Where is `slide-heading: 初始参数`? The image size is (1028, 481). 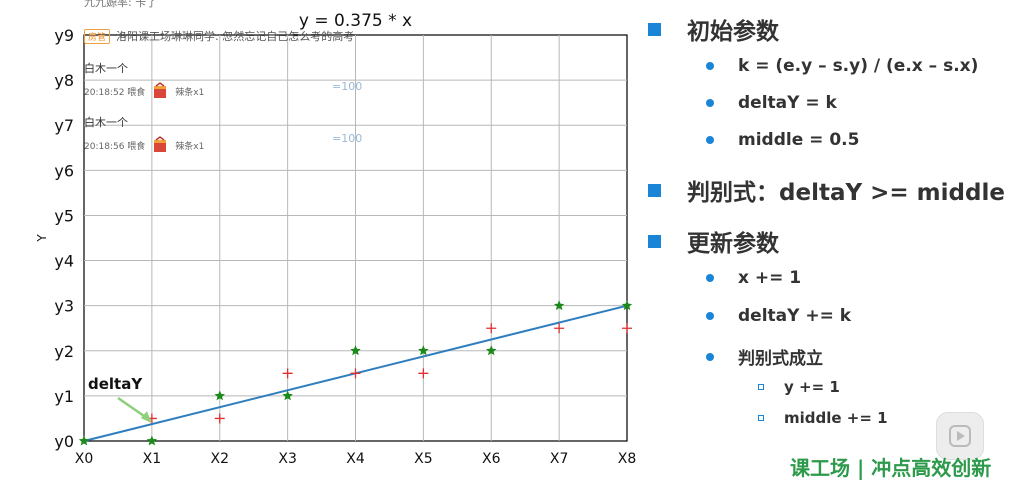 slide-heading: 初始参数 is located at coordinates (713, 29).